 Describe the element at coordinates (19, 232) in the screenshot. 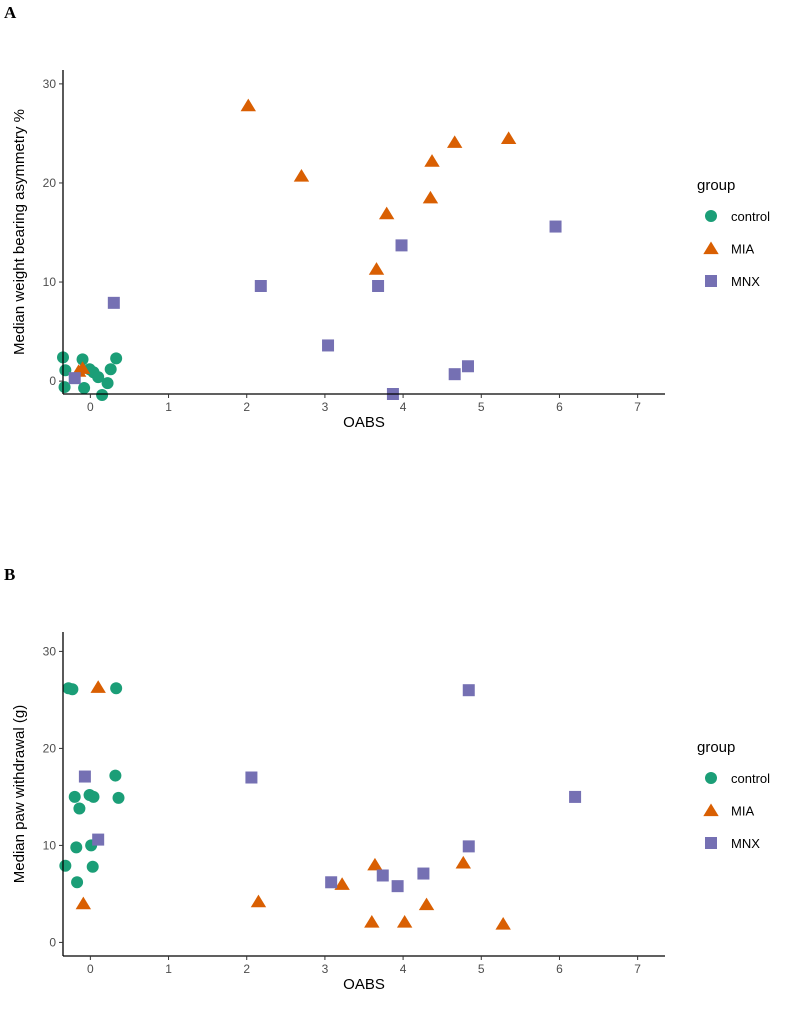

I see `y-axis-label: Median weight bearing asymmetry %` at that location.